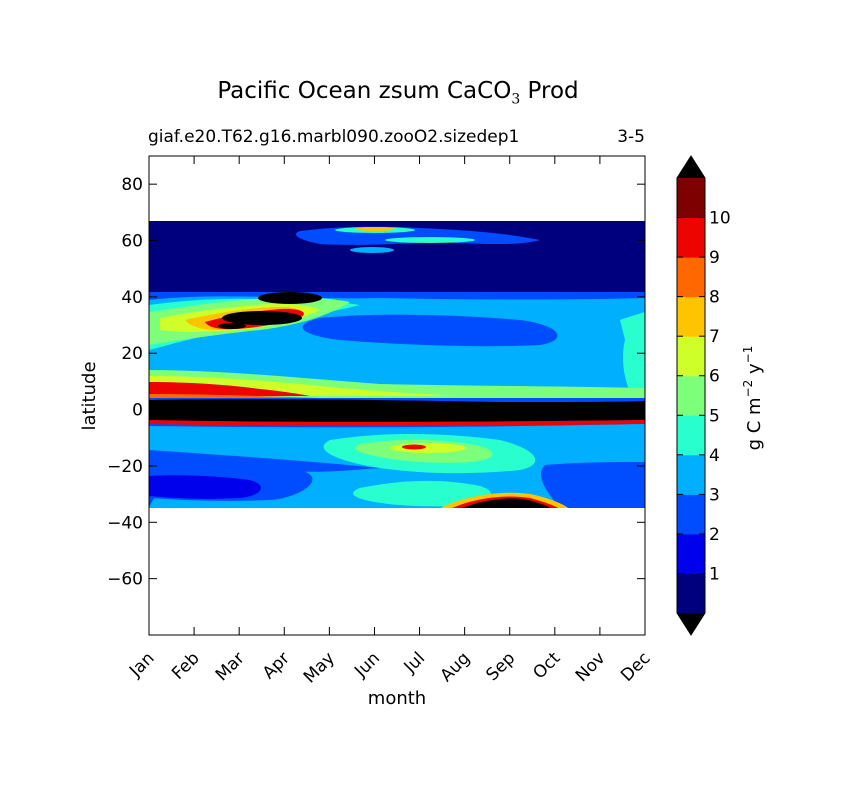 The width and height of the screenshot is (844, 788). What do you see at coordinates (691, 624) in the screenshot?
I see `colorbar-extend-under` at bounding box center [691, 624].